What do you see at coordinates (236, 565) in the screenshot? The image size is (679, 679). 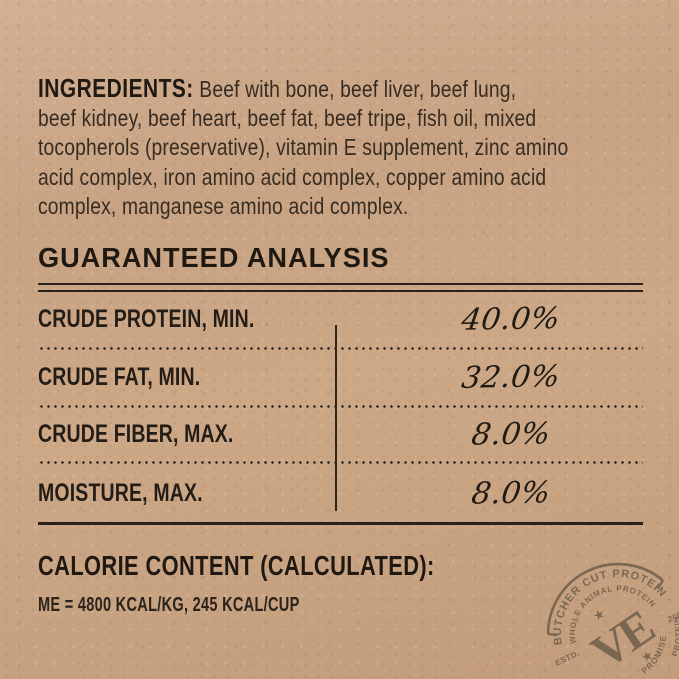 I see `calorie-content-heading: CALORIE CONTENT (CALCULATED):` at bounding box center [236, 565].